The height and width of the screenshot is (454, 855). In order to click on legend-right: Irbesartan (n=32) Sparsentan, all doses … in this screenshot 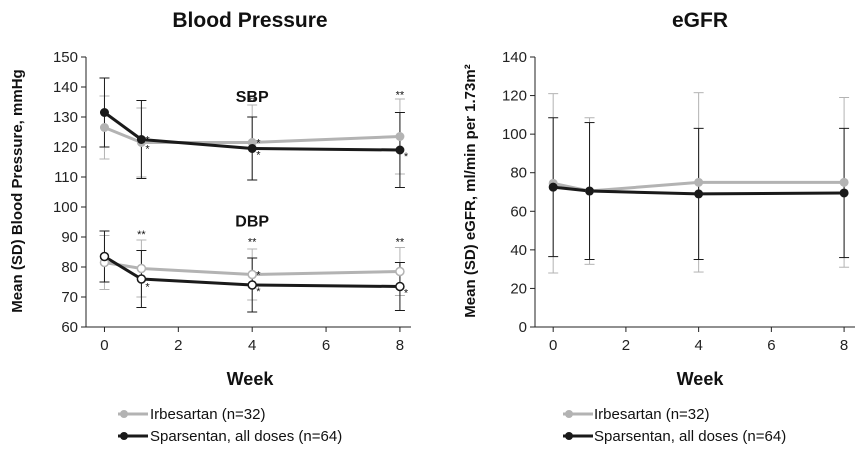, I will do `click(674, 425)`.